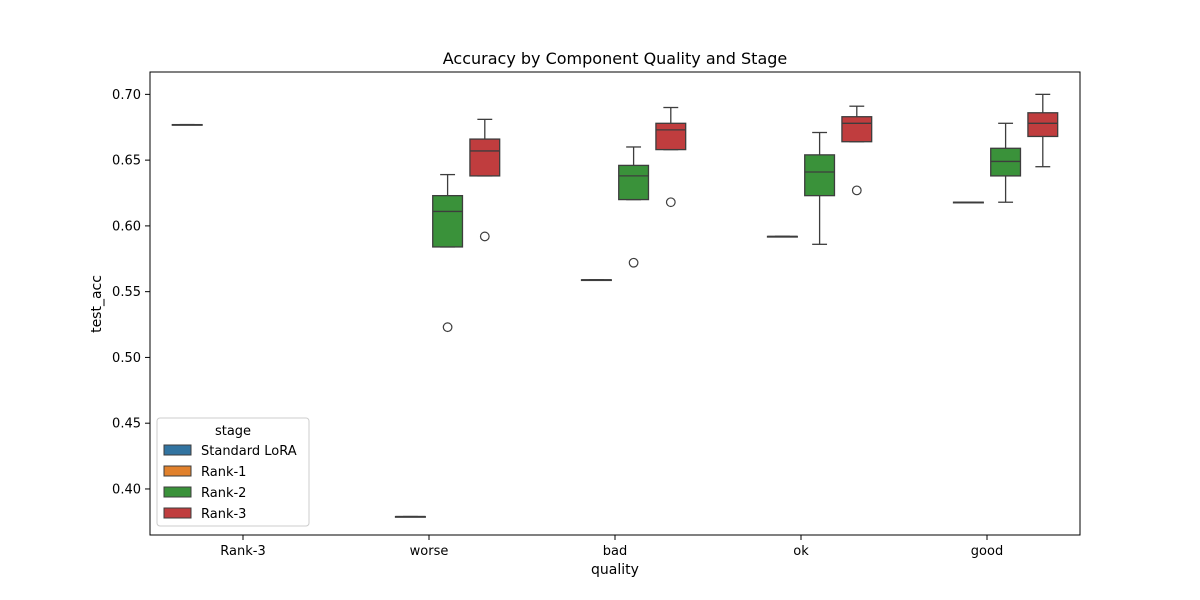 The width and height of the screenshot is (1200, 600). Describe the element at coordinates (126, 358) in the screenshot. I see `y-tick-label: 0.50` at that location.